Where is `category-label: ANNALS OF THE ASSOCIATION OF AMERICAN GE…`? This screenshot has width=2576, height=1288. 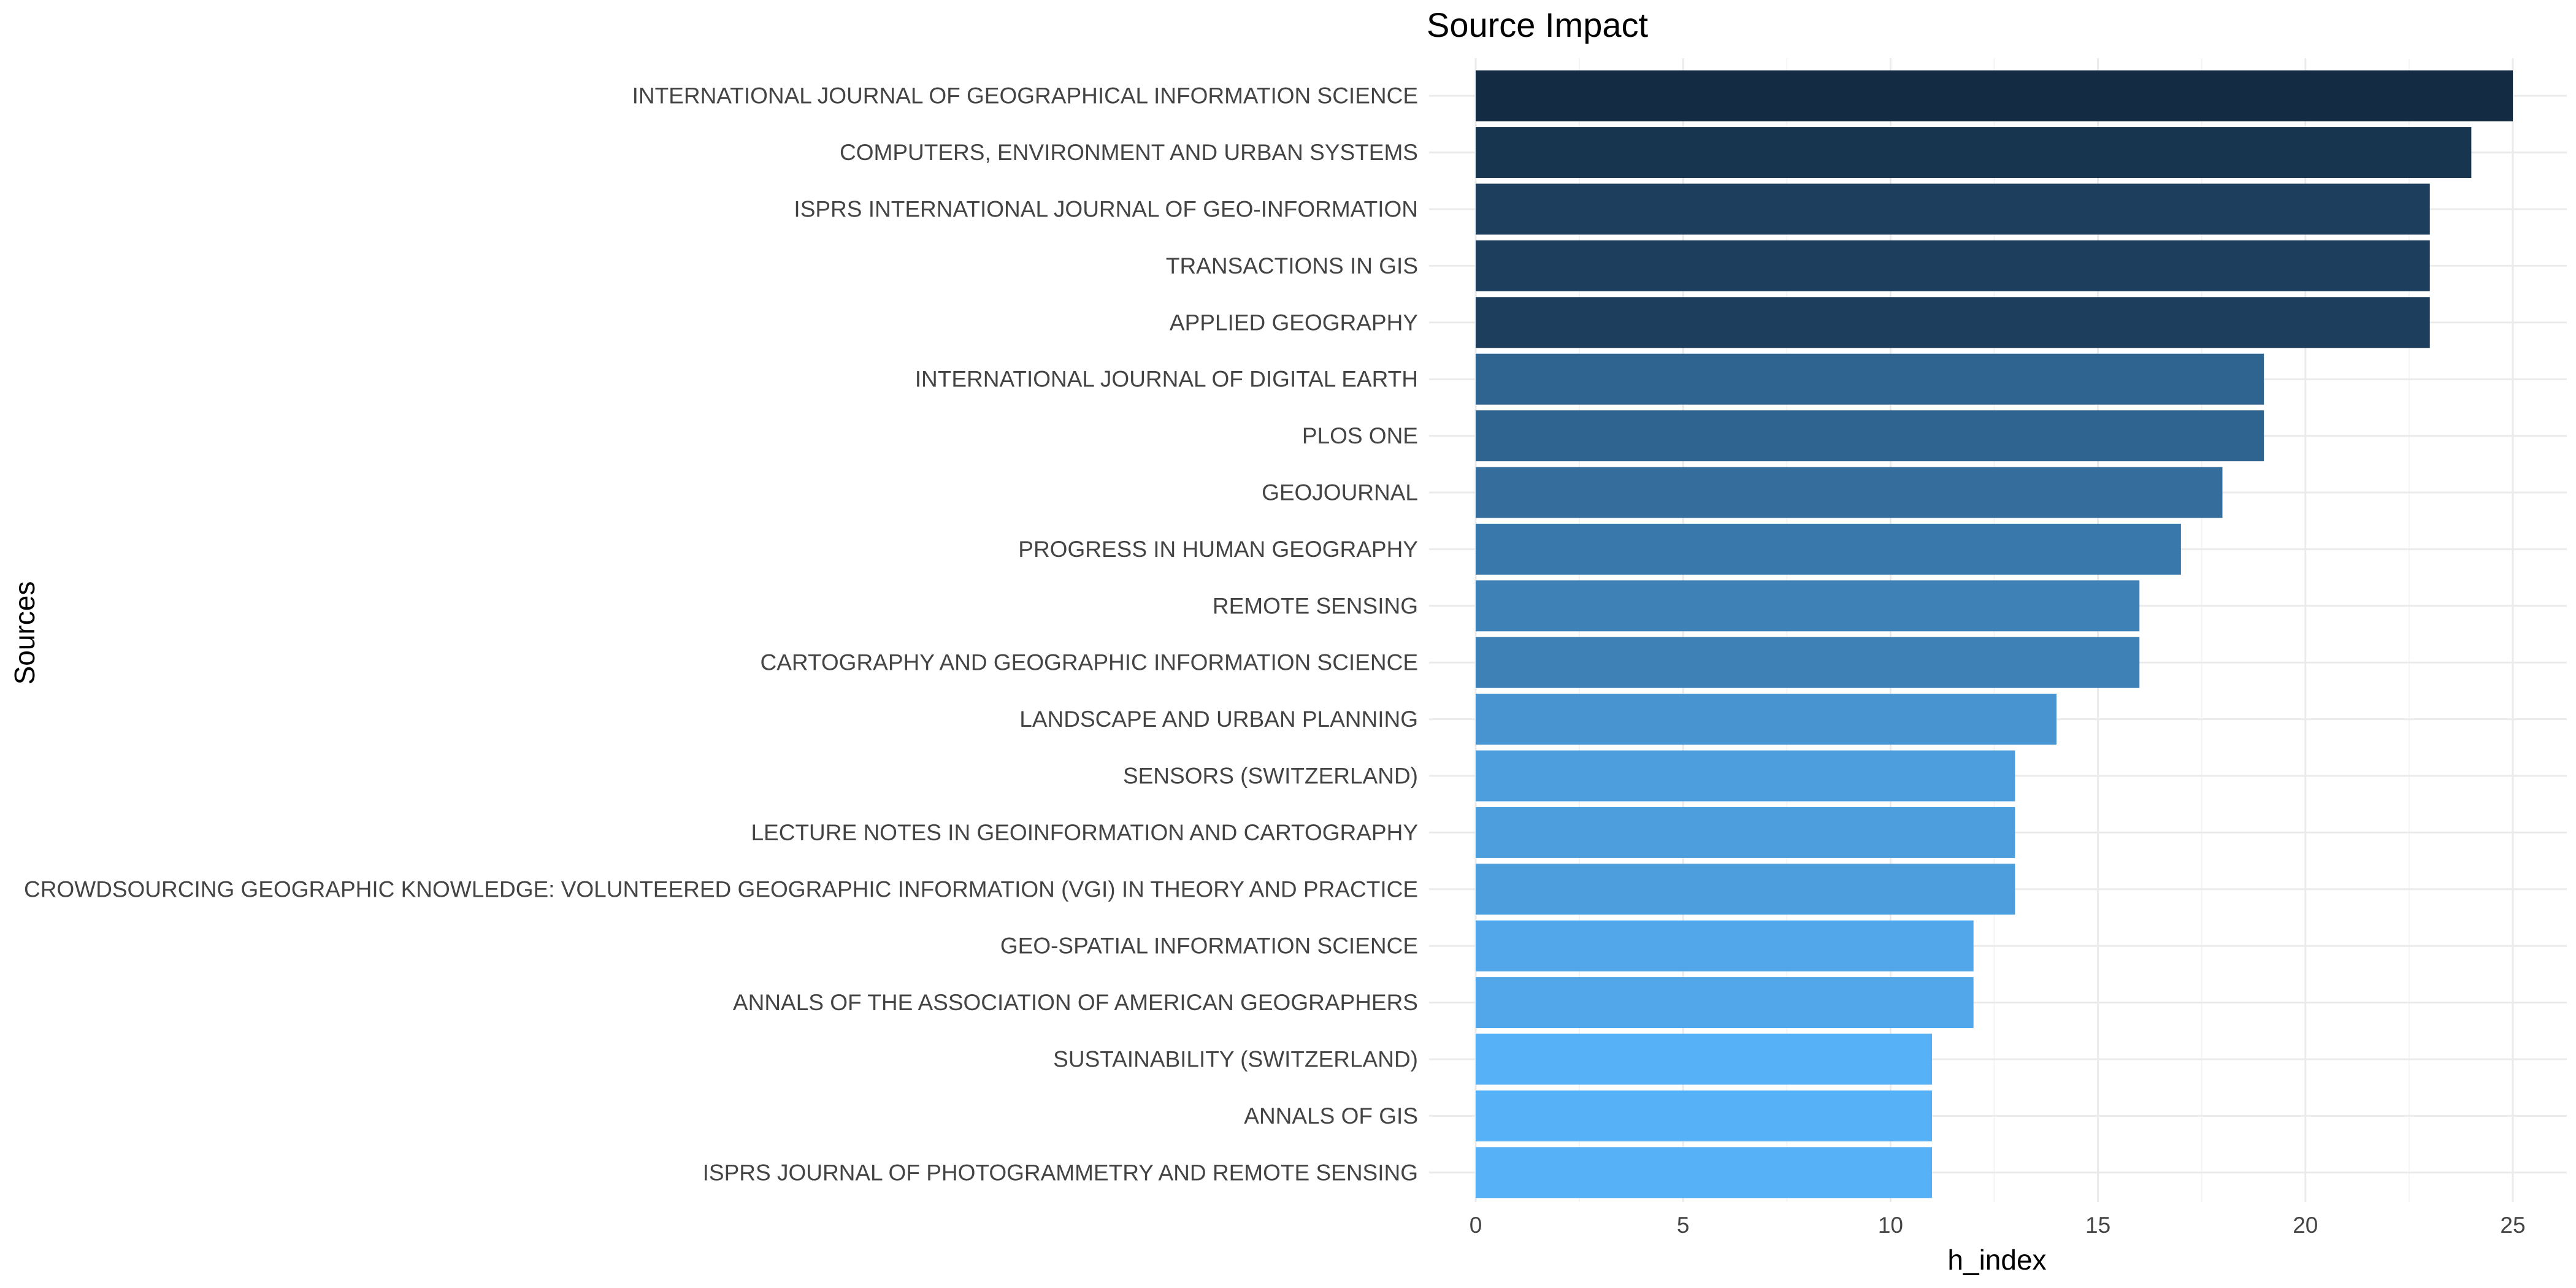 category-label: ANNALS OF THE ASSOCIATION OF AMERICAN GE… is located at coordinates (1075, 1002).